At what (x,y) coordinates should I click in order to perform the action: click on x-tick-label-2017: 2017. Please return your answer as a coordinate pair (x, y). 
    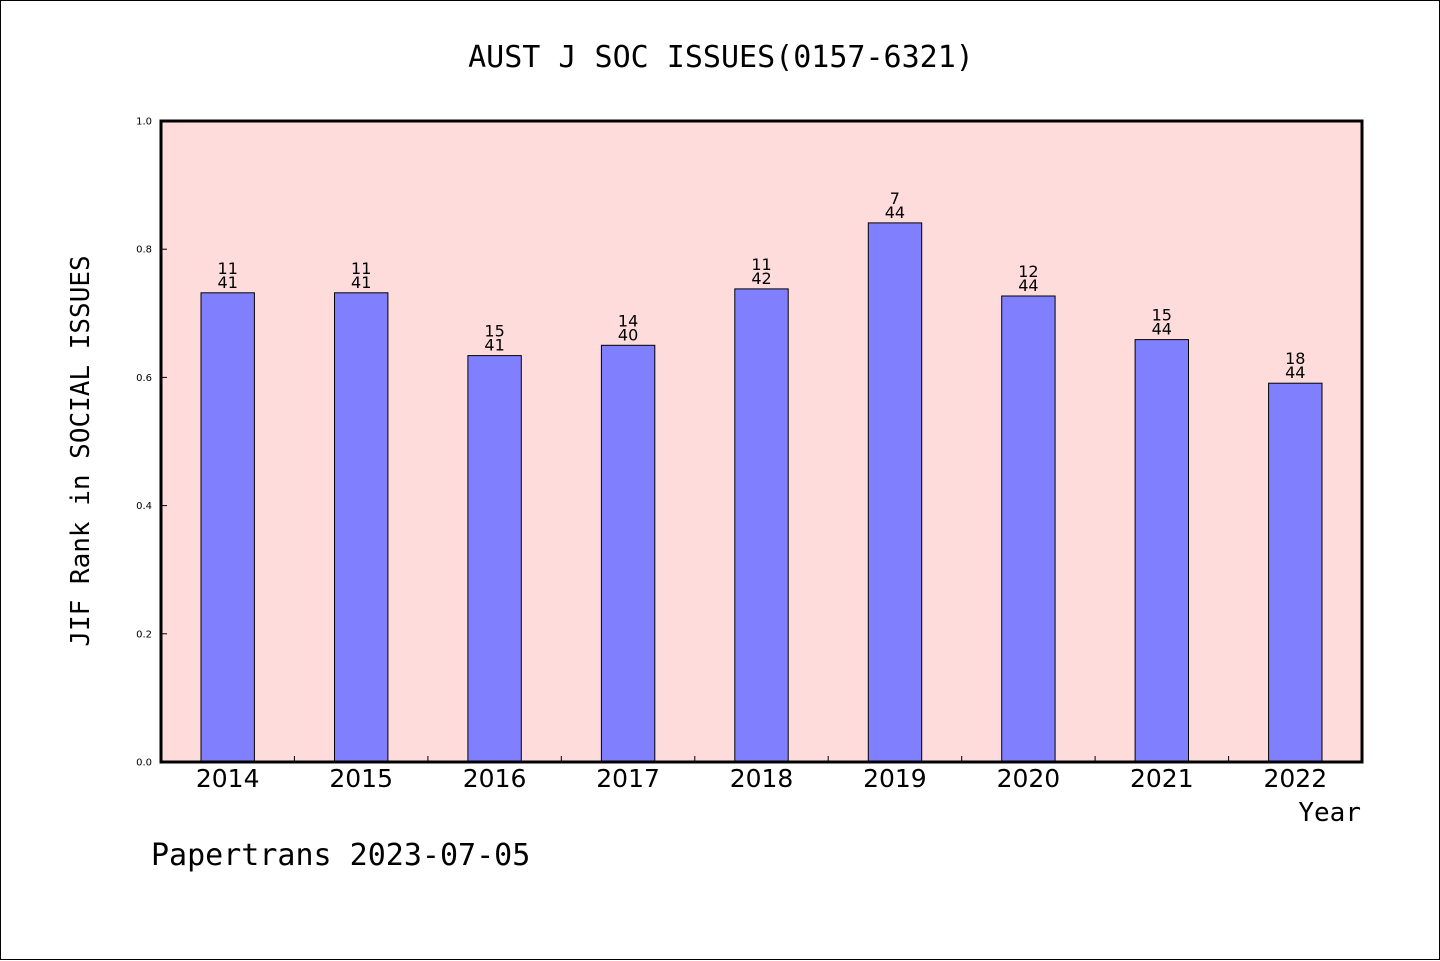
    Looking at the image, I should click on (628, 778).